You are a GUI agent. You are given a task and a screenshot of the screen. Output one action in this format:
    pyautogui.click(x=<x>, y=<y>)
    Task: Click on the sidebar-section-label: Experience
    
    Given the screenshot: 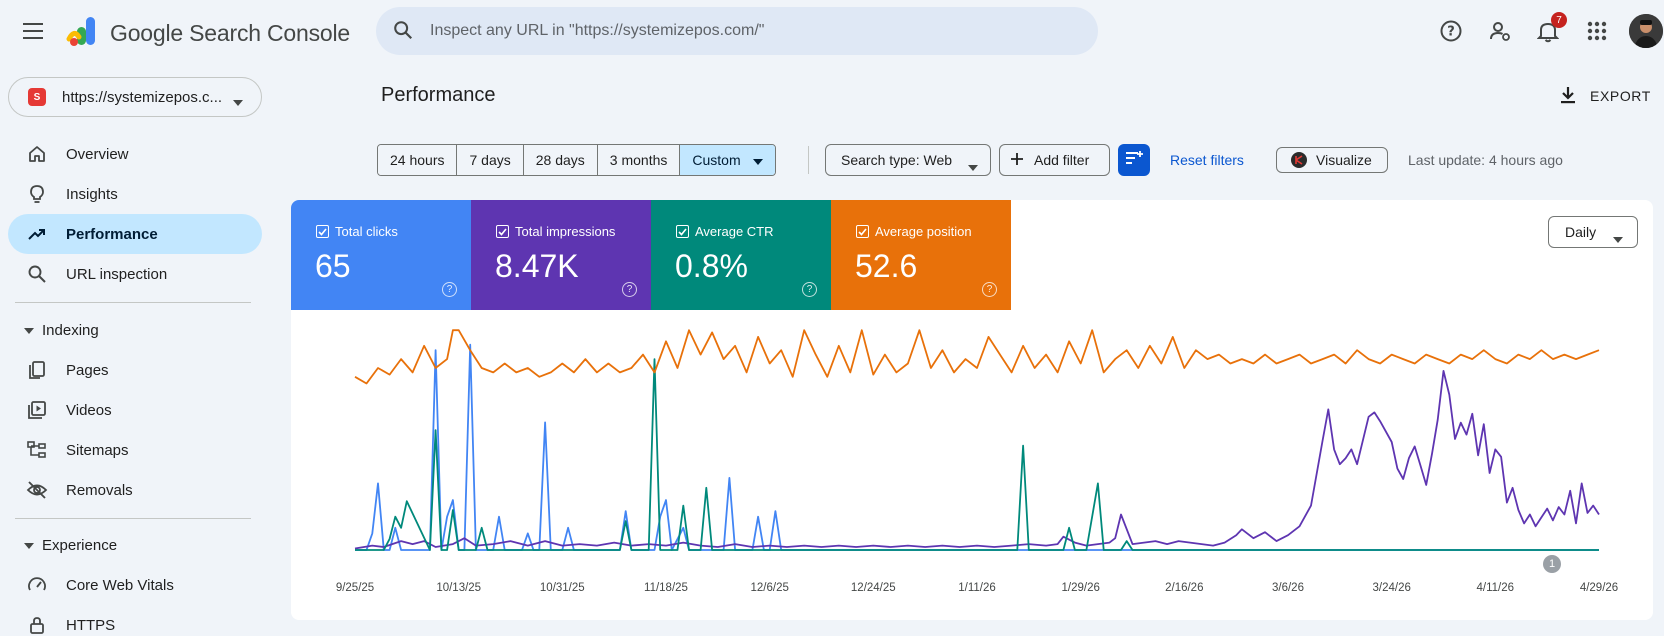 What is the action you would take?
    pyautogui.click(x=80, y=545)
    